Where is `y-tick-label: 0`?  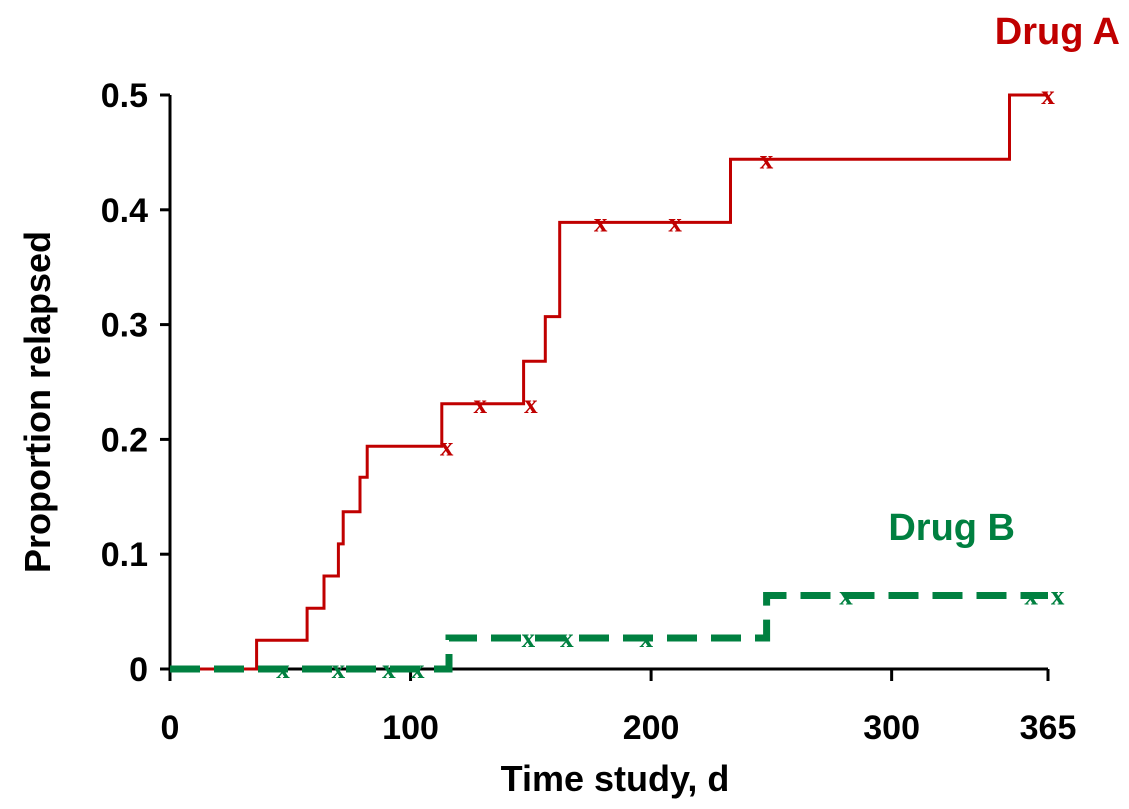 y-tick-label: 0 is located at coordinates (138, 670).